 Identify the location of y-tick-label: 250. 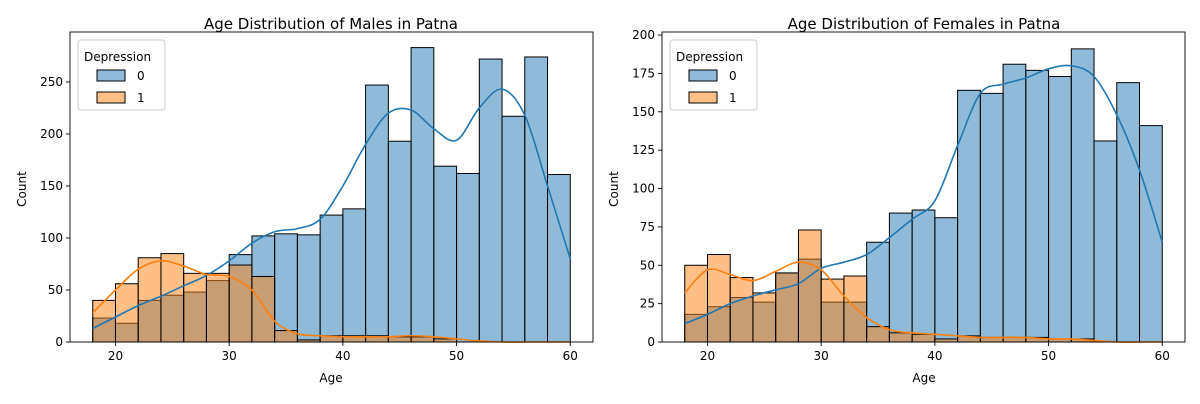
(51, 82).